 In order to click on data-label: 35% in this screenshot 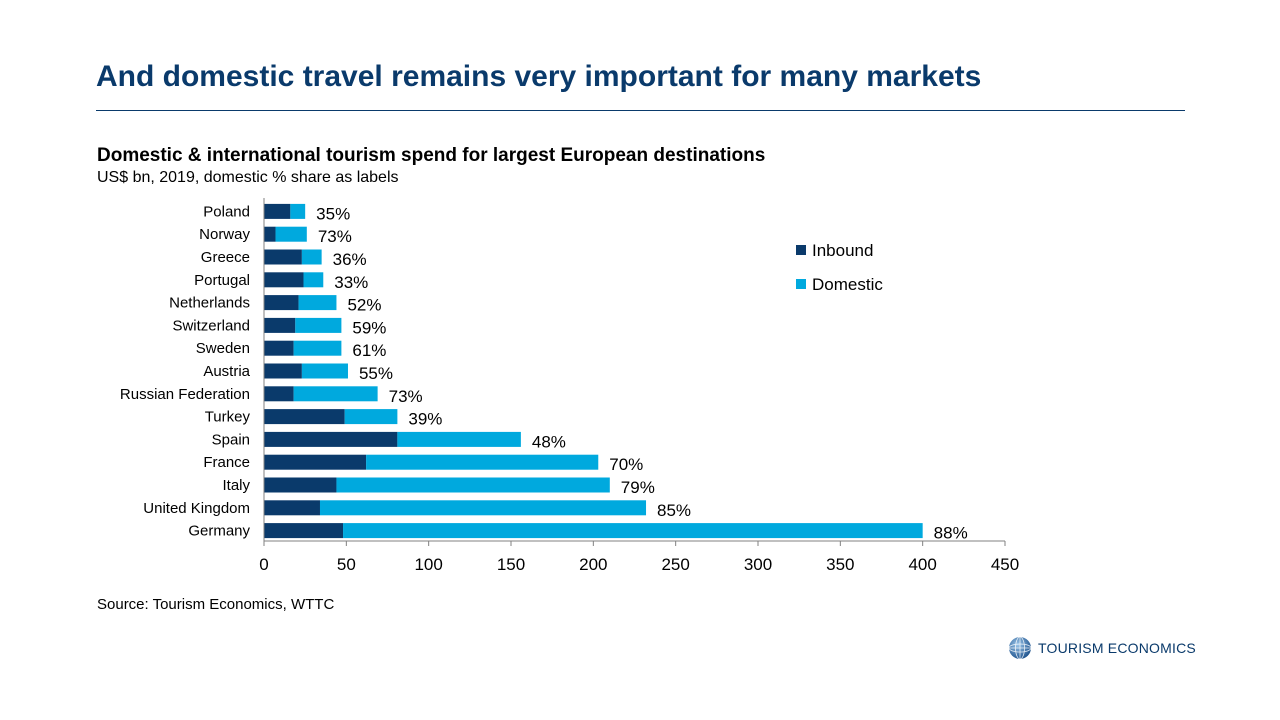, I will do `click(333, 213)`.